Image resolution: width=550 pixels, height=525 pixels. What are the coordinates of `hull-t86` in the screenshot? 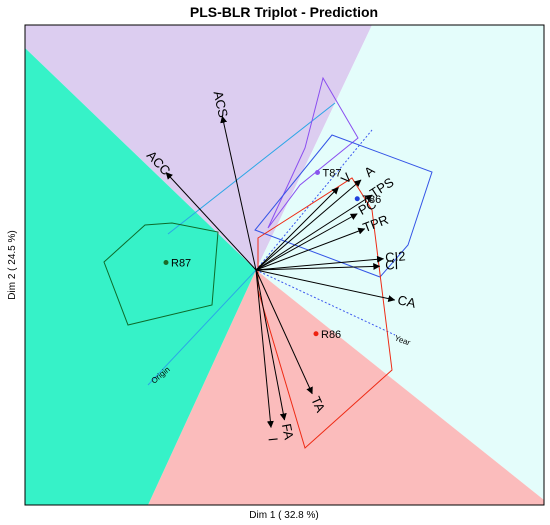 It's located at (343, 206).